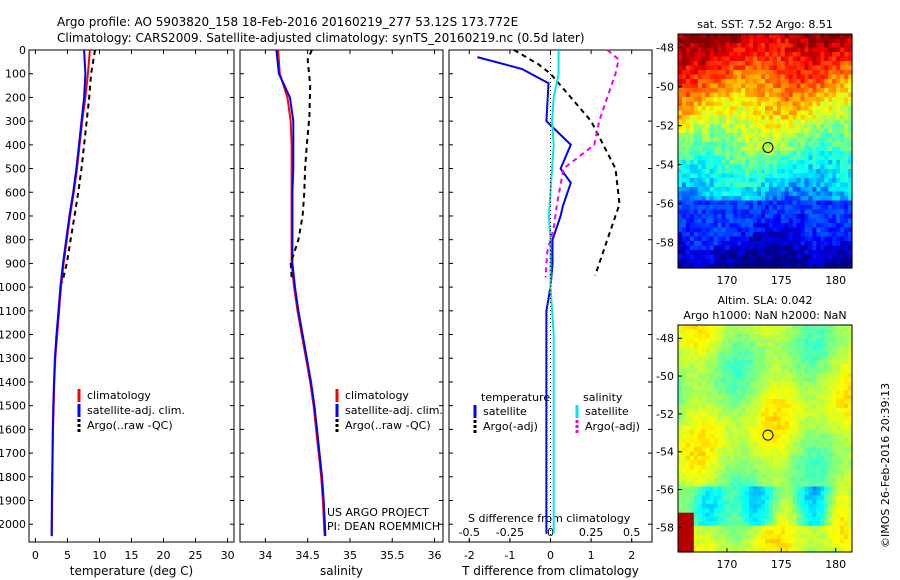 The height and width of the screenshot is (580, 900). What do you see at coordinates (15, 192) in the screenshot?
I see `temp-ytick-label: 600` at bounding box center [15, 192].